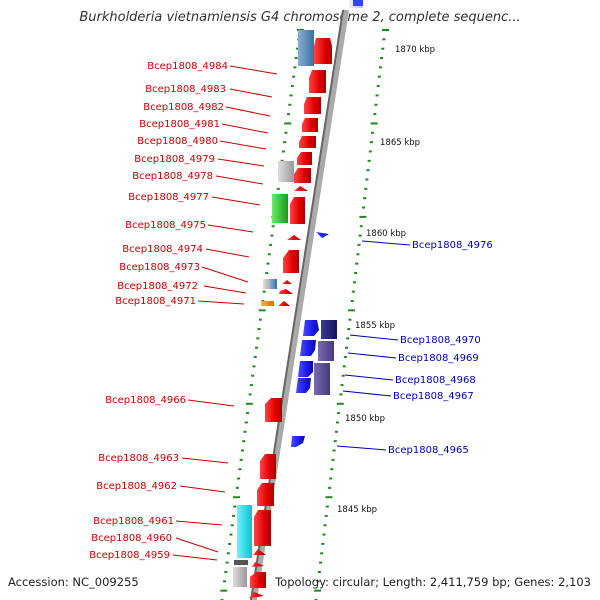 The height and width of the screenshot is (600, 600). What do you see at coordinates (159, 267) in the screenshot?
I see `gene-label: Bcep1808_4973` at bounding box center [159, 267].